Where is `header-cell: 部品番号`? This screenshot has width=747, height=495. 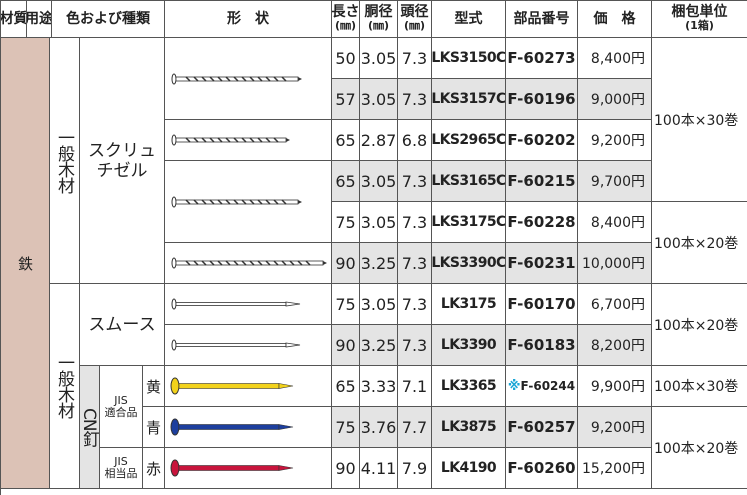 header-cell: 部品番号 is located at coordinates (542, 19).